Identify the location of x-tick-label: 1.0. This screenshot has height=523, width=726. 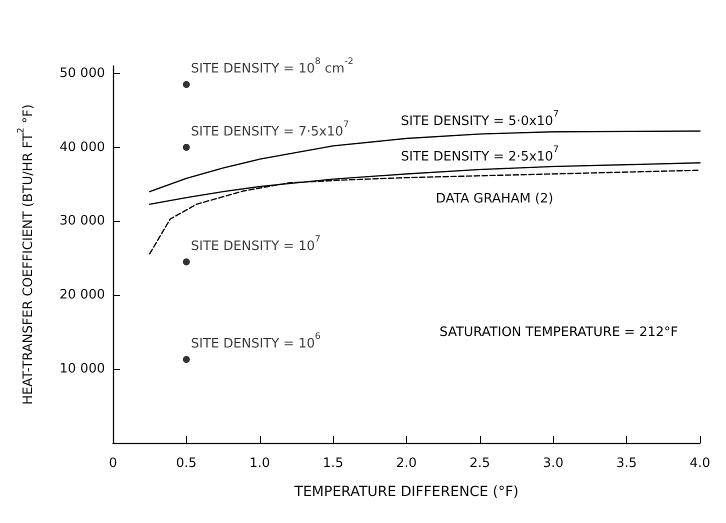
(259, 463).